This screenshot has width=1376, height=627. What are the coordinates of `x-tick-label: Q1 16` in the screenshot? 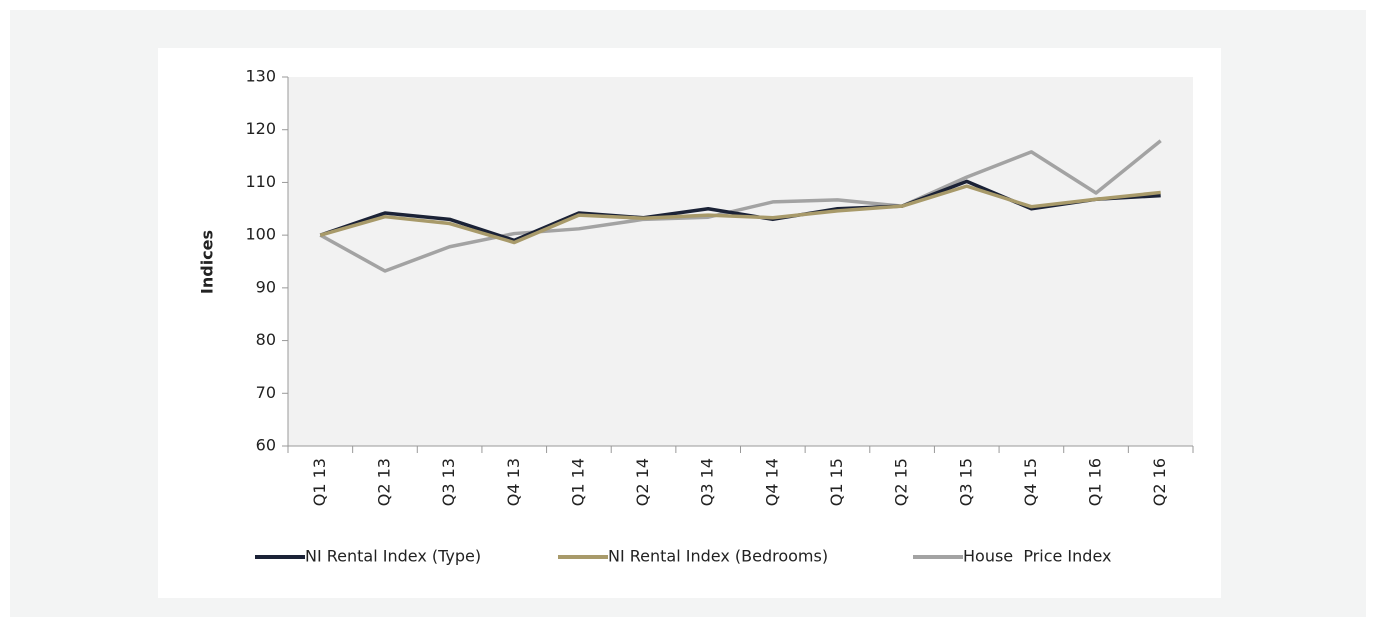 It's located at (1095, 482).